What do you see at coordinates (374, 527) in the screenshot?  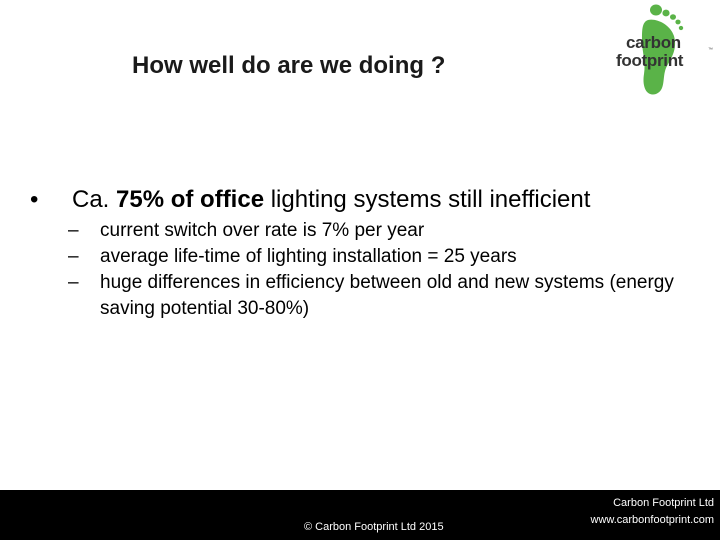 I see `footer-copyright: © Carbon Footprint Ltd 2015` at bounding box center [374, 527].